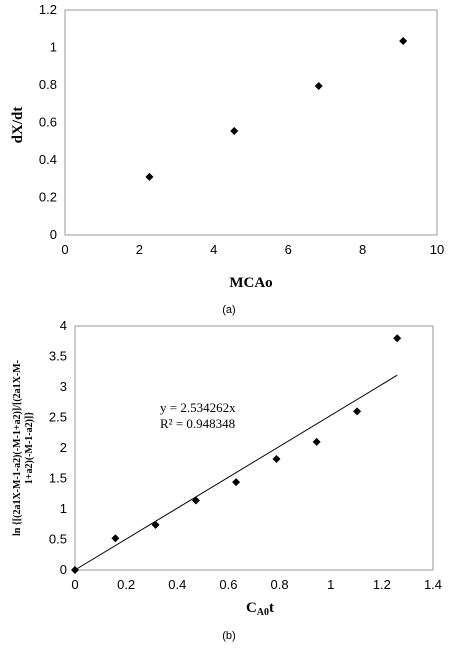 Image resolution: width=455 pixels, height=649 pixels. I want to click on data-points-a, so click(276, 108).